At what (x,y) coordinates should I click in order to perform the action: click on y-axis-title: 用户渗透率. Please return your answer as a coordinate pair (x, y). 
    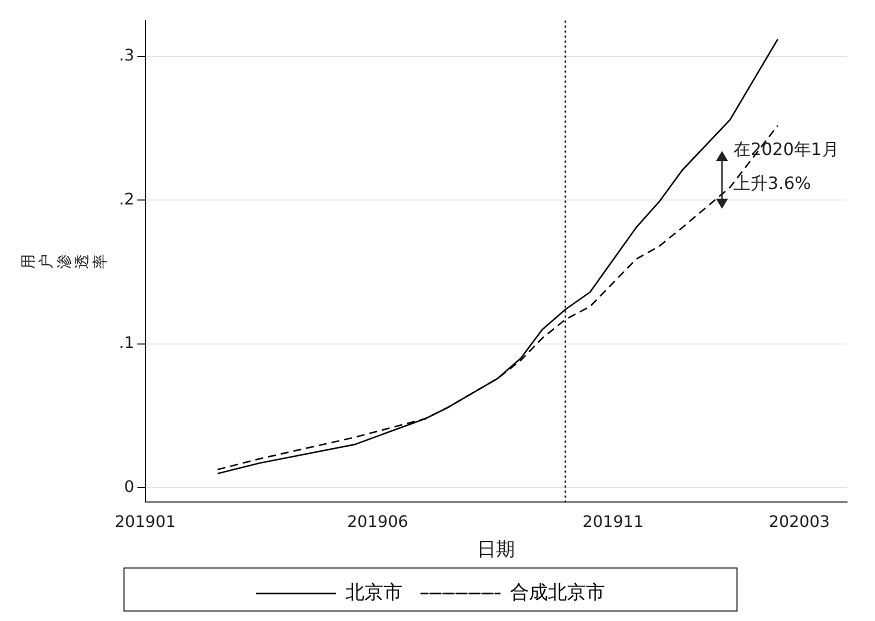
    Looking at the image, I should click on (63, 261).